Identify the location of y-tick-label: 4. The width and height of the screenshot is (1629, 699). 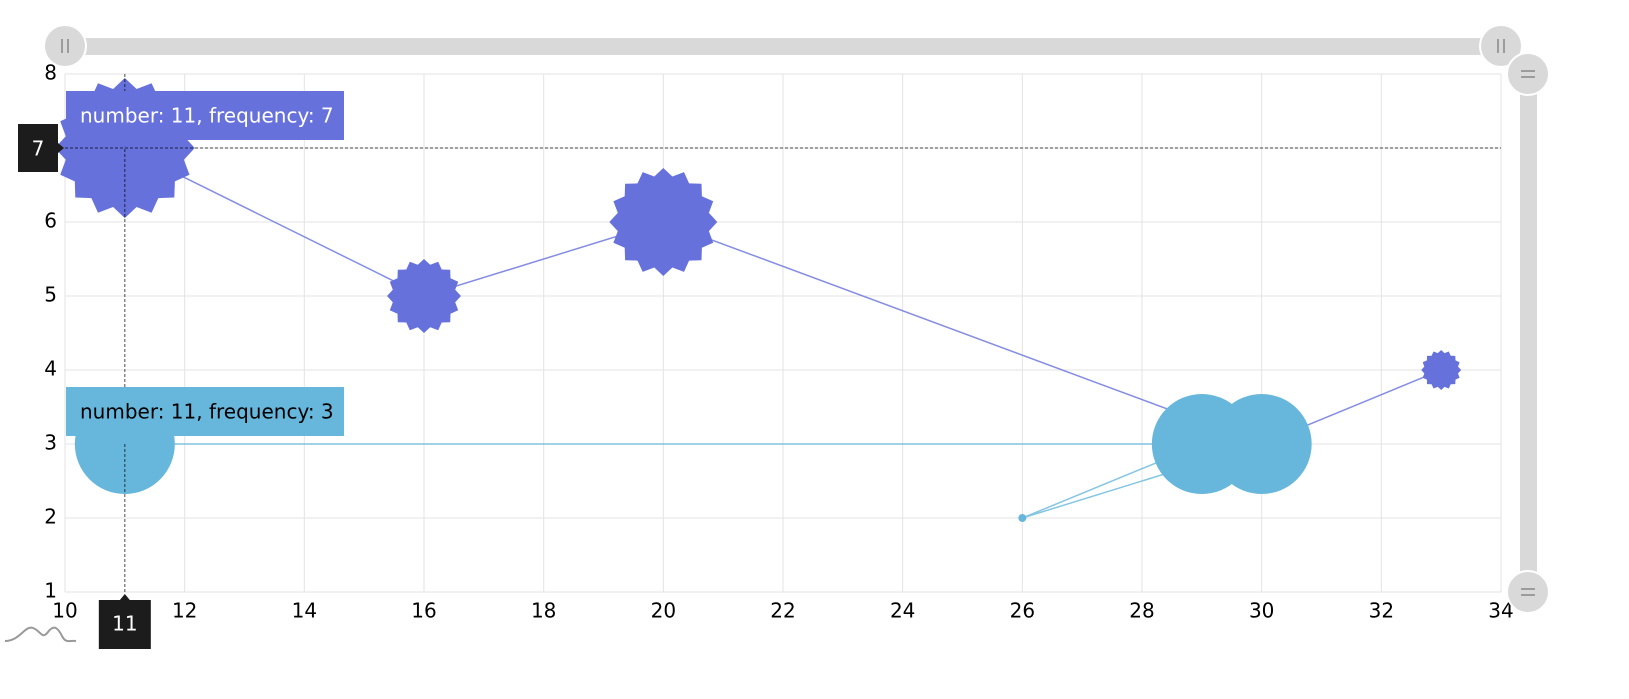
(50, 369).